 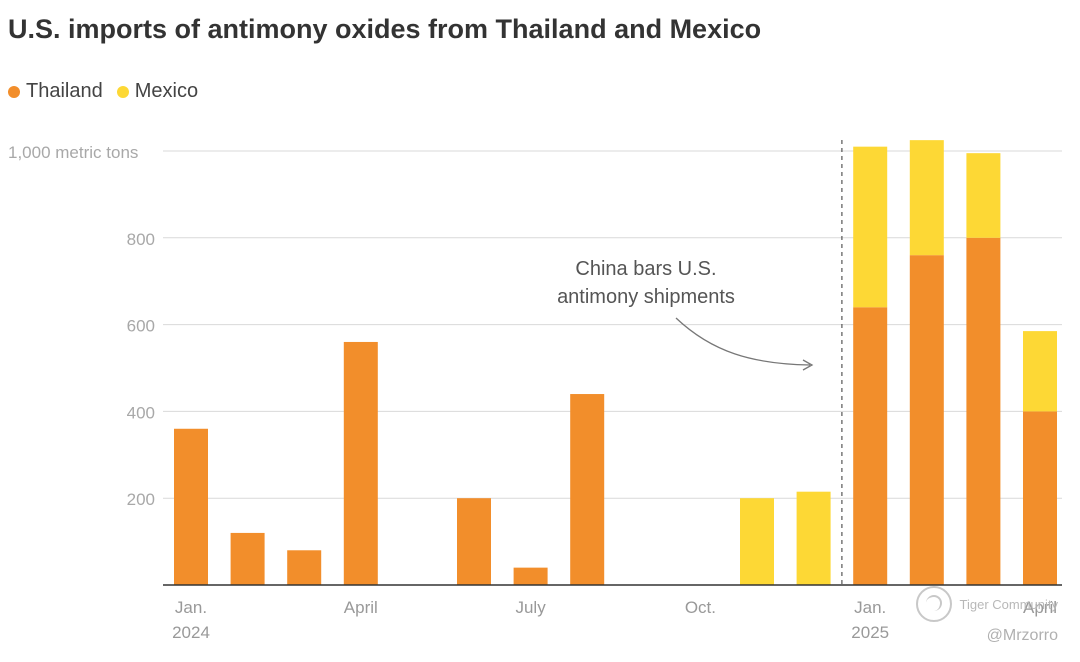 I want to click on legend-label-thailand: Thailand, so click(x=64, y=91).